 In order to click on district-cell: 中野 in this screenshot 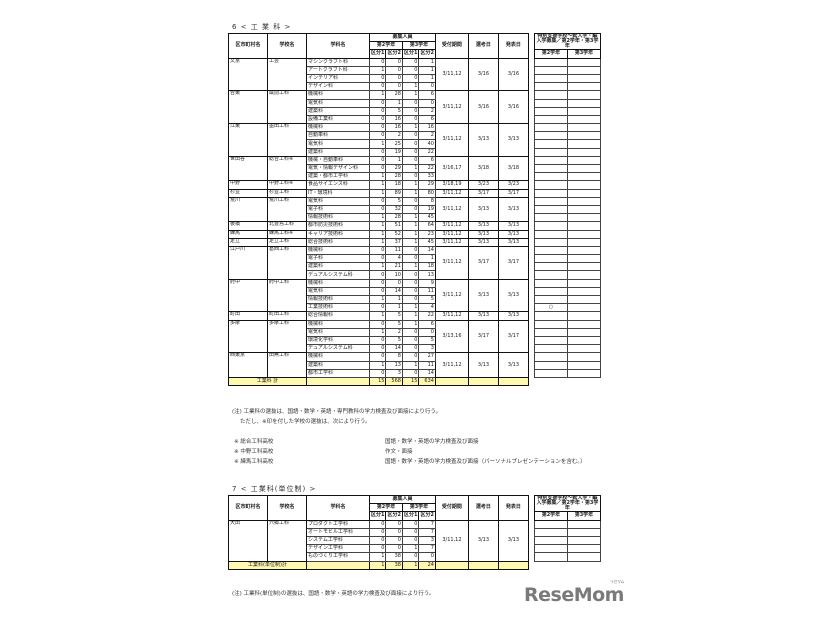, I will do `click(248, 185)`.